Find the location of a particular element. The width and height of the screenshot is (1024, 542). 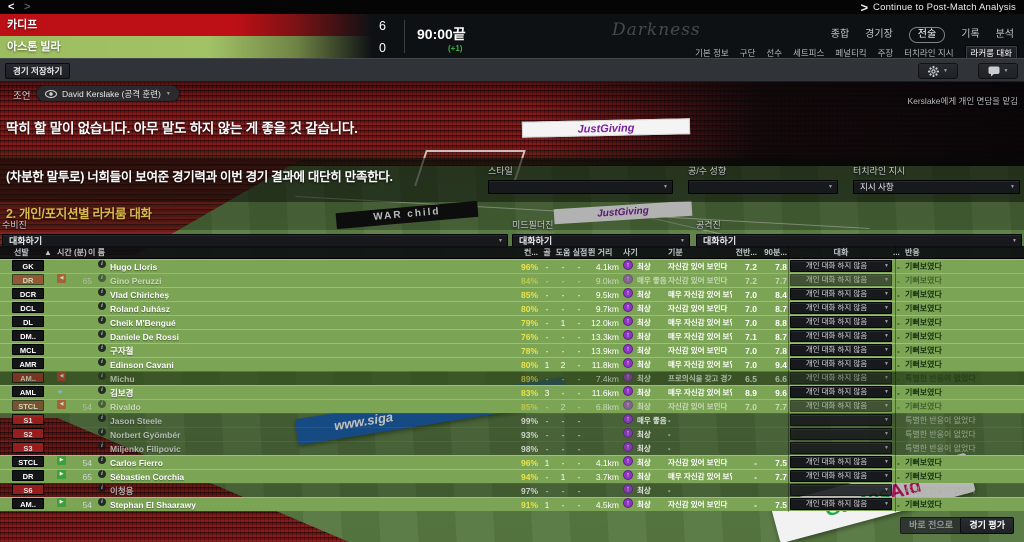

save-match-button: 경기 저장하기 is located at coordinates (38, 71).